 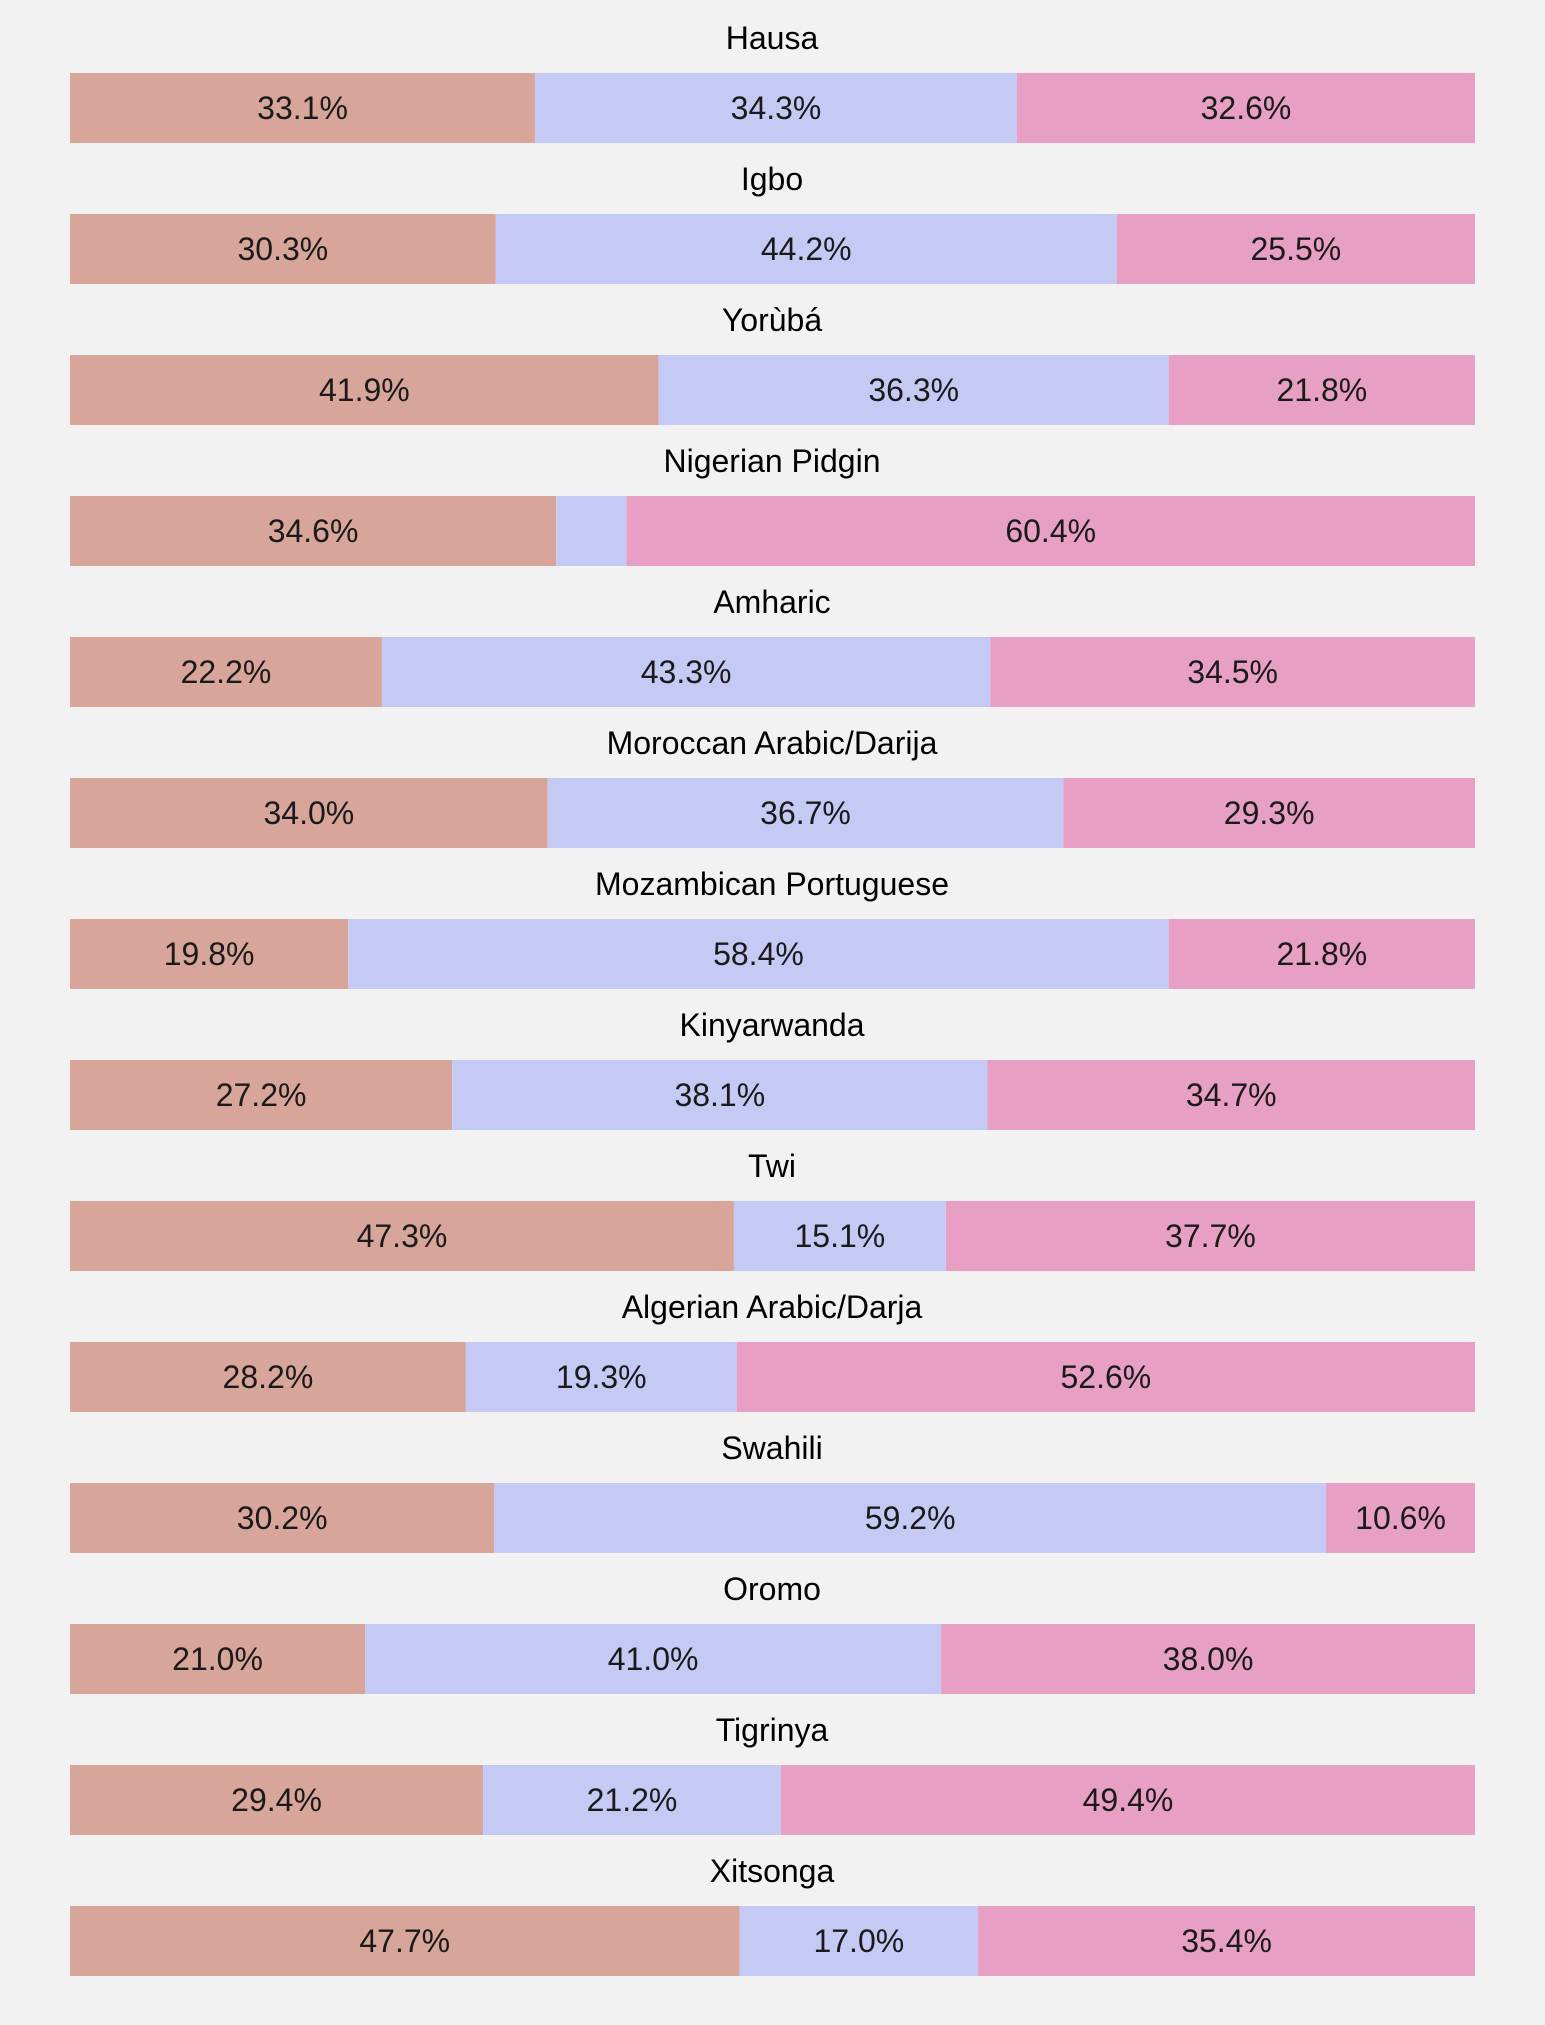 I want to click on data-label: 30.3%, so click(x=282, y=249).